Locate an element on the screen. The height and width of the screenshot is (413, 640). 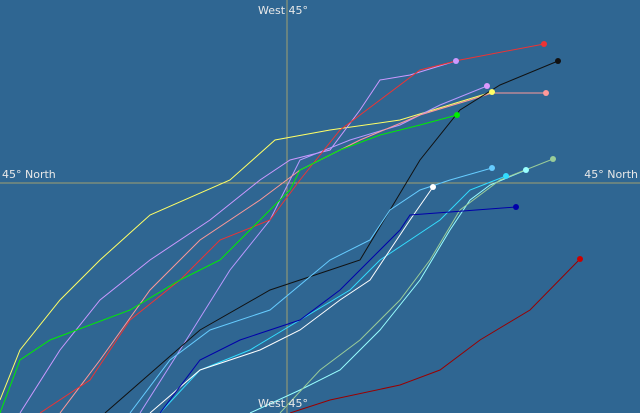
parallel-label-left: 45° North is located at coordinates (29, 174).